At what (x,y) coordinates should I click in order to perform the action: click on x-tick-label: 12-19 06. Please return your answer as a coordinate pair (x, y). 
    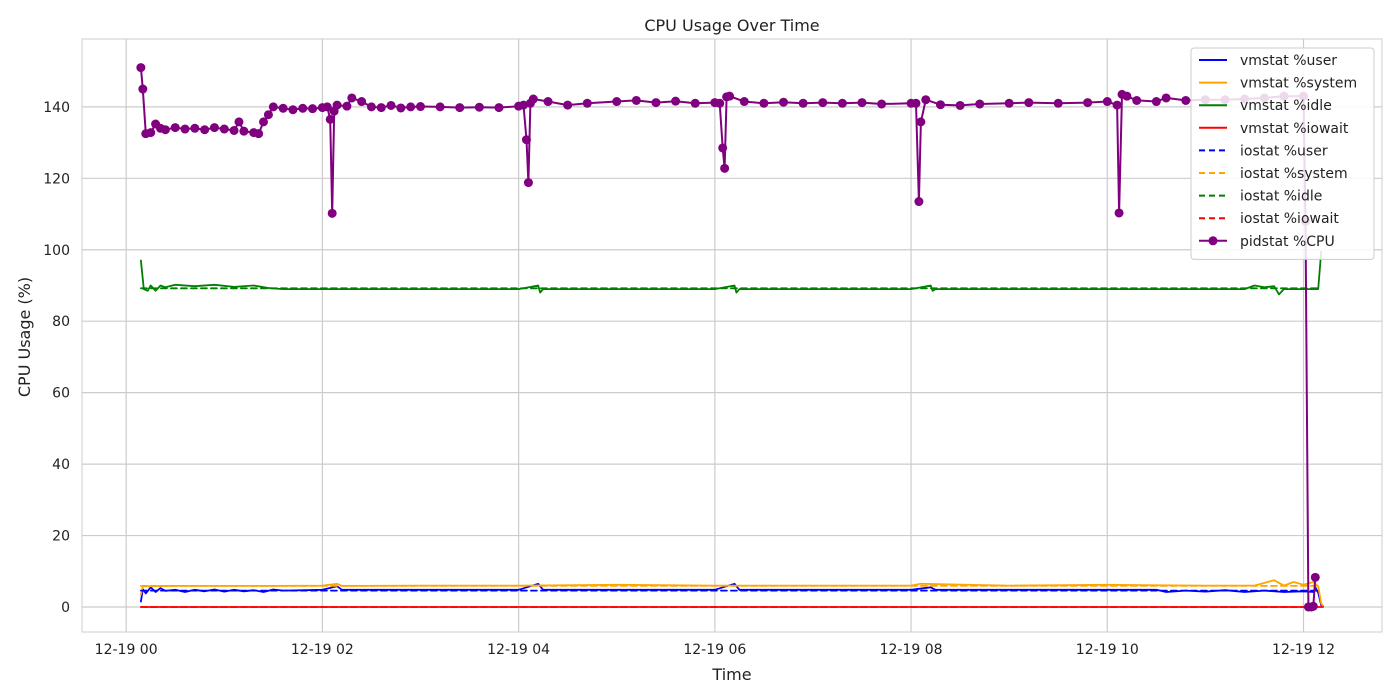
    Looking at the image, I should click on (714, 650).